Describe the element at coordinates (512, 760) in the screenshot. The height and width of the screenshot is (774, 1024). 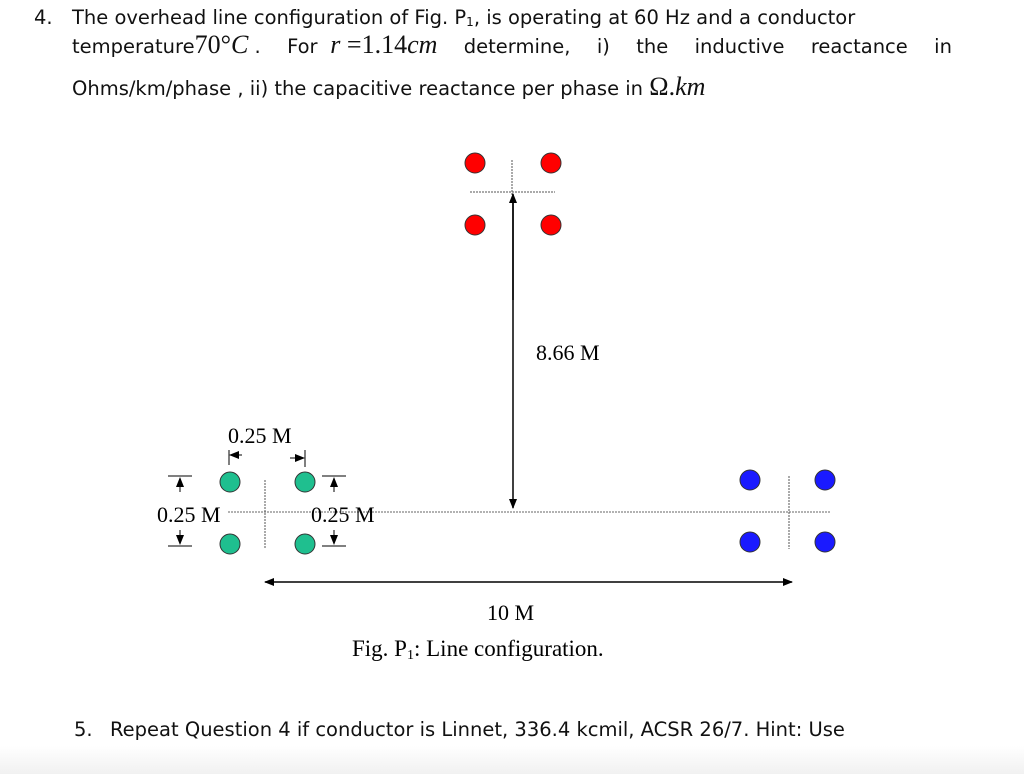
I see `bottom-fade` at that location.